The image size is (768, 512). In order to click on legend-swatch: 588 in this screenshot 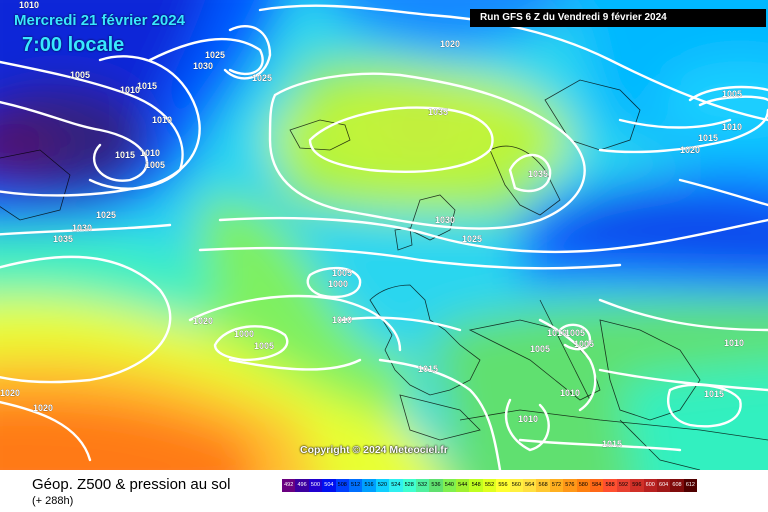, I will do `click(610, 485)`.